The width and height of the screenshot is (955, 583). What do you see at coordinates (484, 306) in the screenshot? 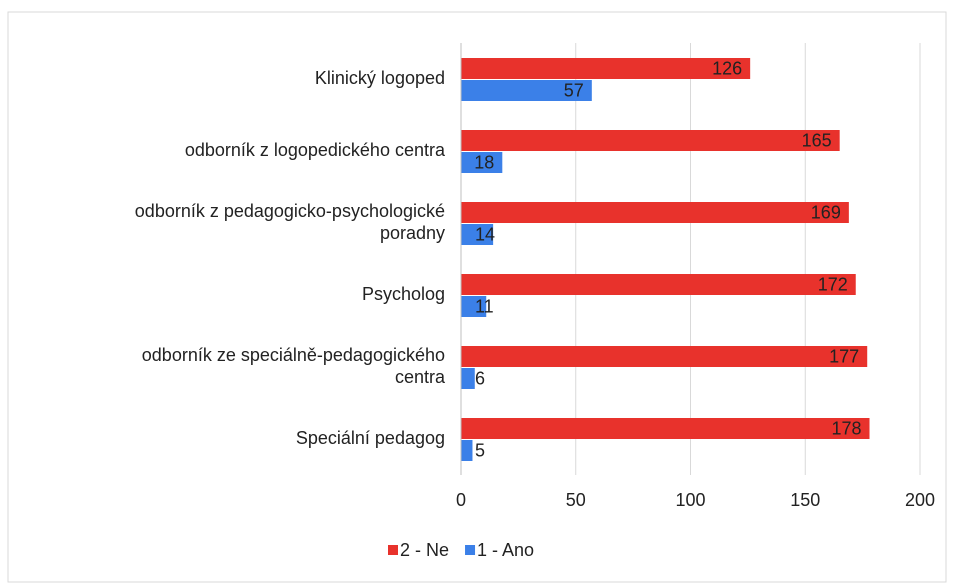
I see `data-label: 11` at bounding box center [484, 306].